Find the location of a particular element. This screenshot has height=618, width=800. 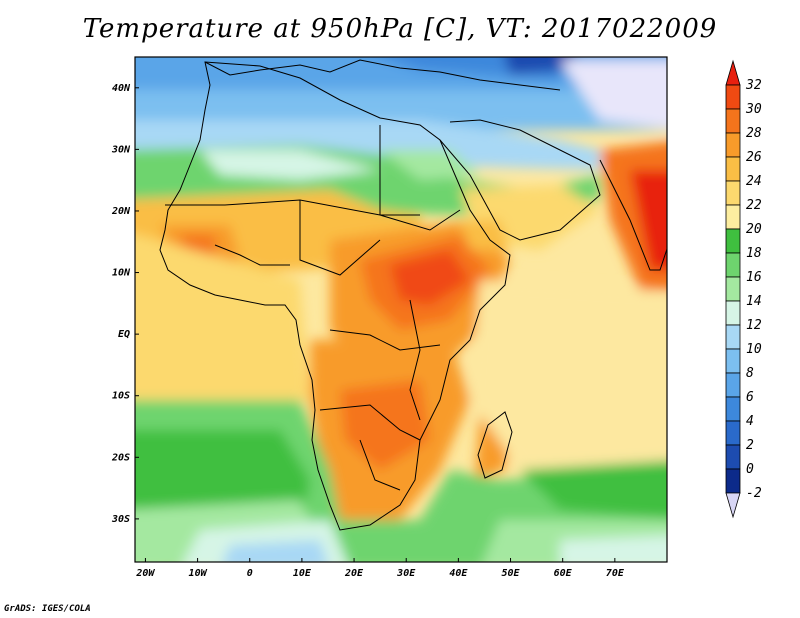

lat-label: 10N is located at coordinates (121, 273).